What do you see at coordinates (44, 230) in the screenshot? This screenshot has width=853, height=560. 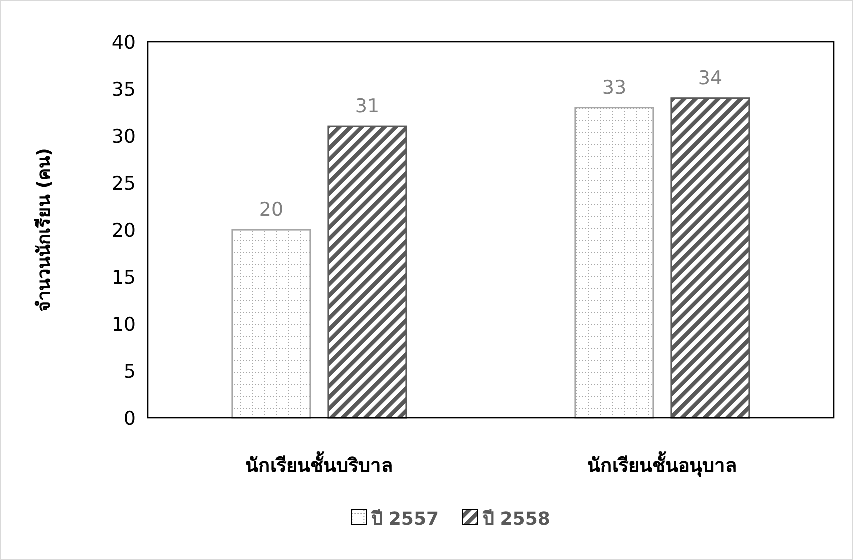 I see `y-axis-title: จำนวนนักเรียน (คน)` at bounding box center [44, 230].